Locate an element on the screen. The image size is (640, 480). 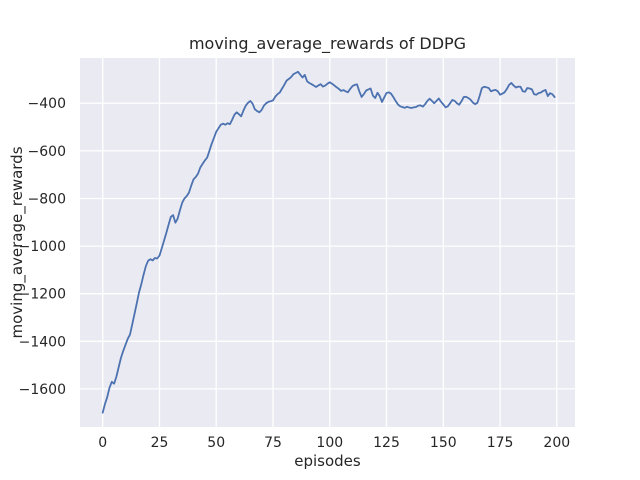
y-tick-label: −1600 is located at coordinates (42, 390).